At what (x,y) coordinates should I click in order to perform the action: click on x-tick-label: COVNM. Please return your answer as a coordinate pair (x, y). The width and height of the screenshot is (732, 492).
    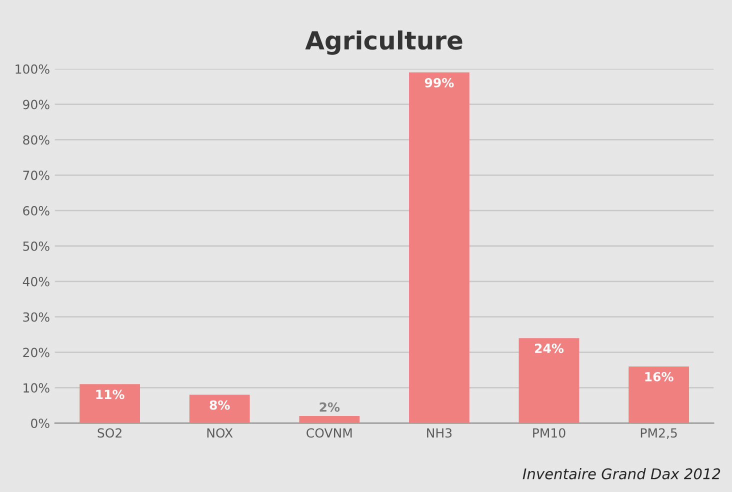
    Looking at the image, I should click on (329, 433).